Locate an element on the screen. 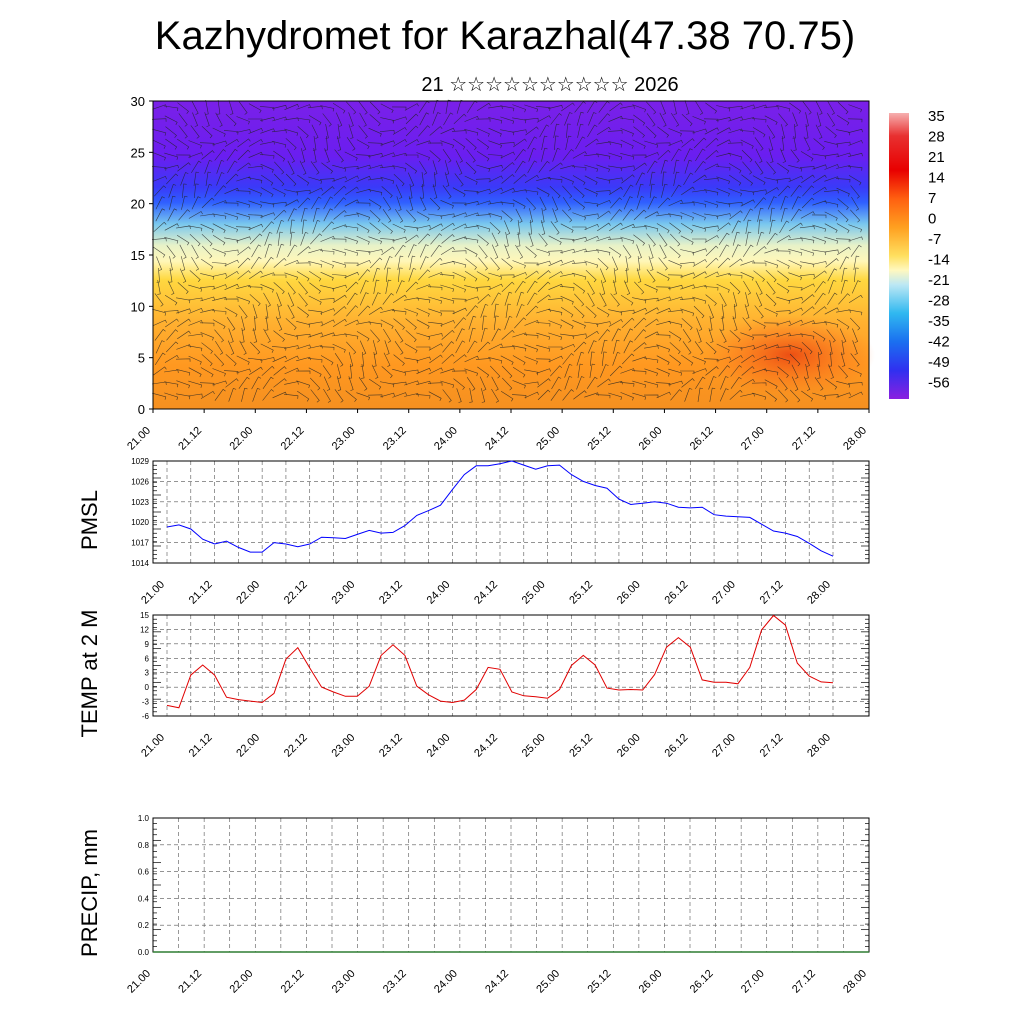 Image resolution: width=1024 pixels, height=1024 pixels. y-tick-label: 1014 is located at coordinates (140, 563).